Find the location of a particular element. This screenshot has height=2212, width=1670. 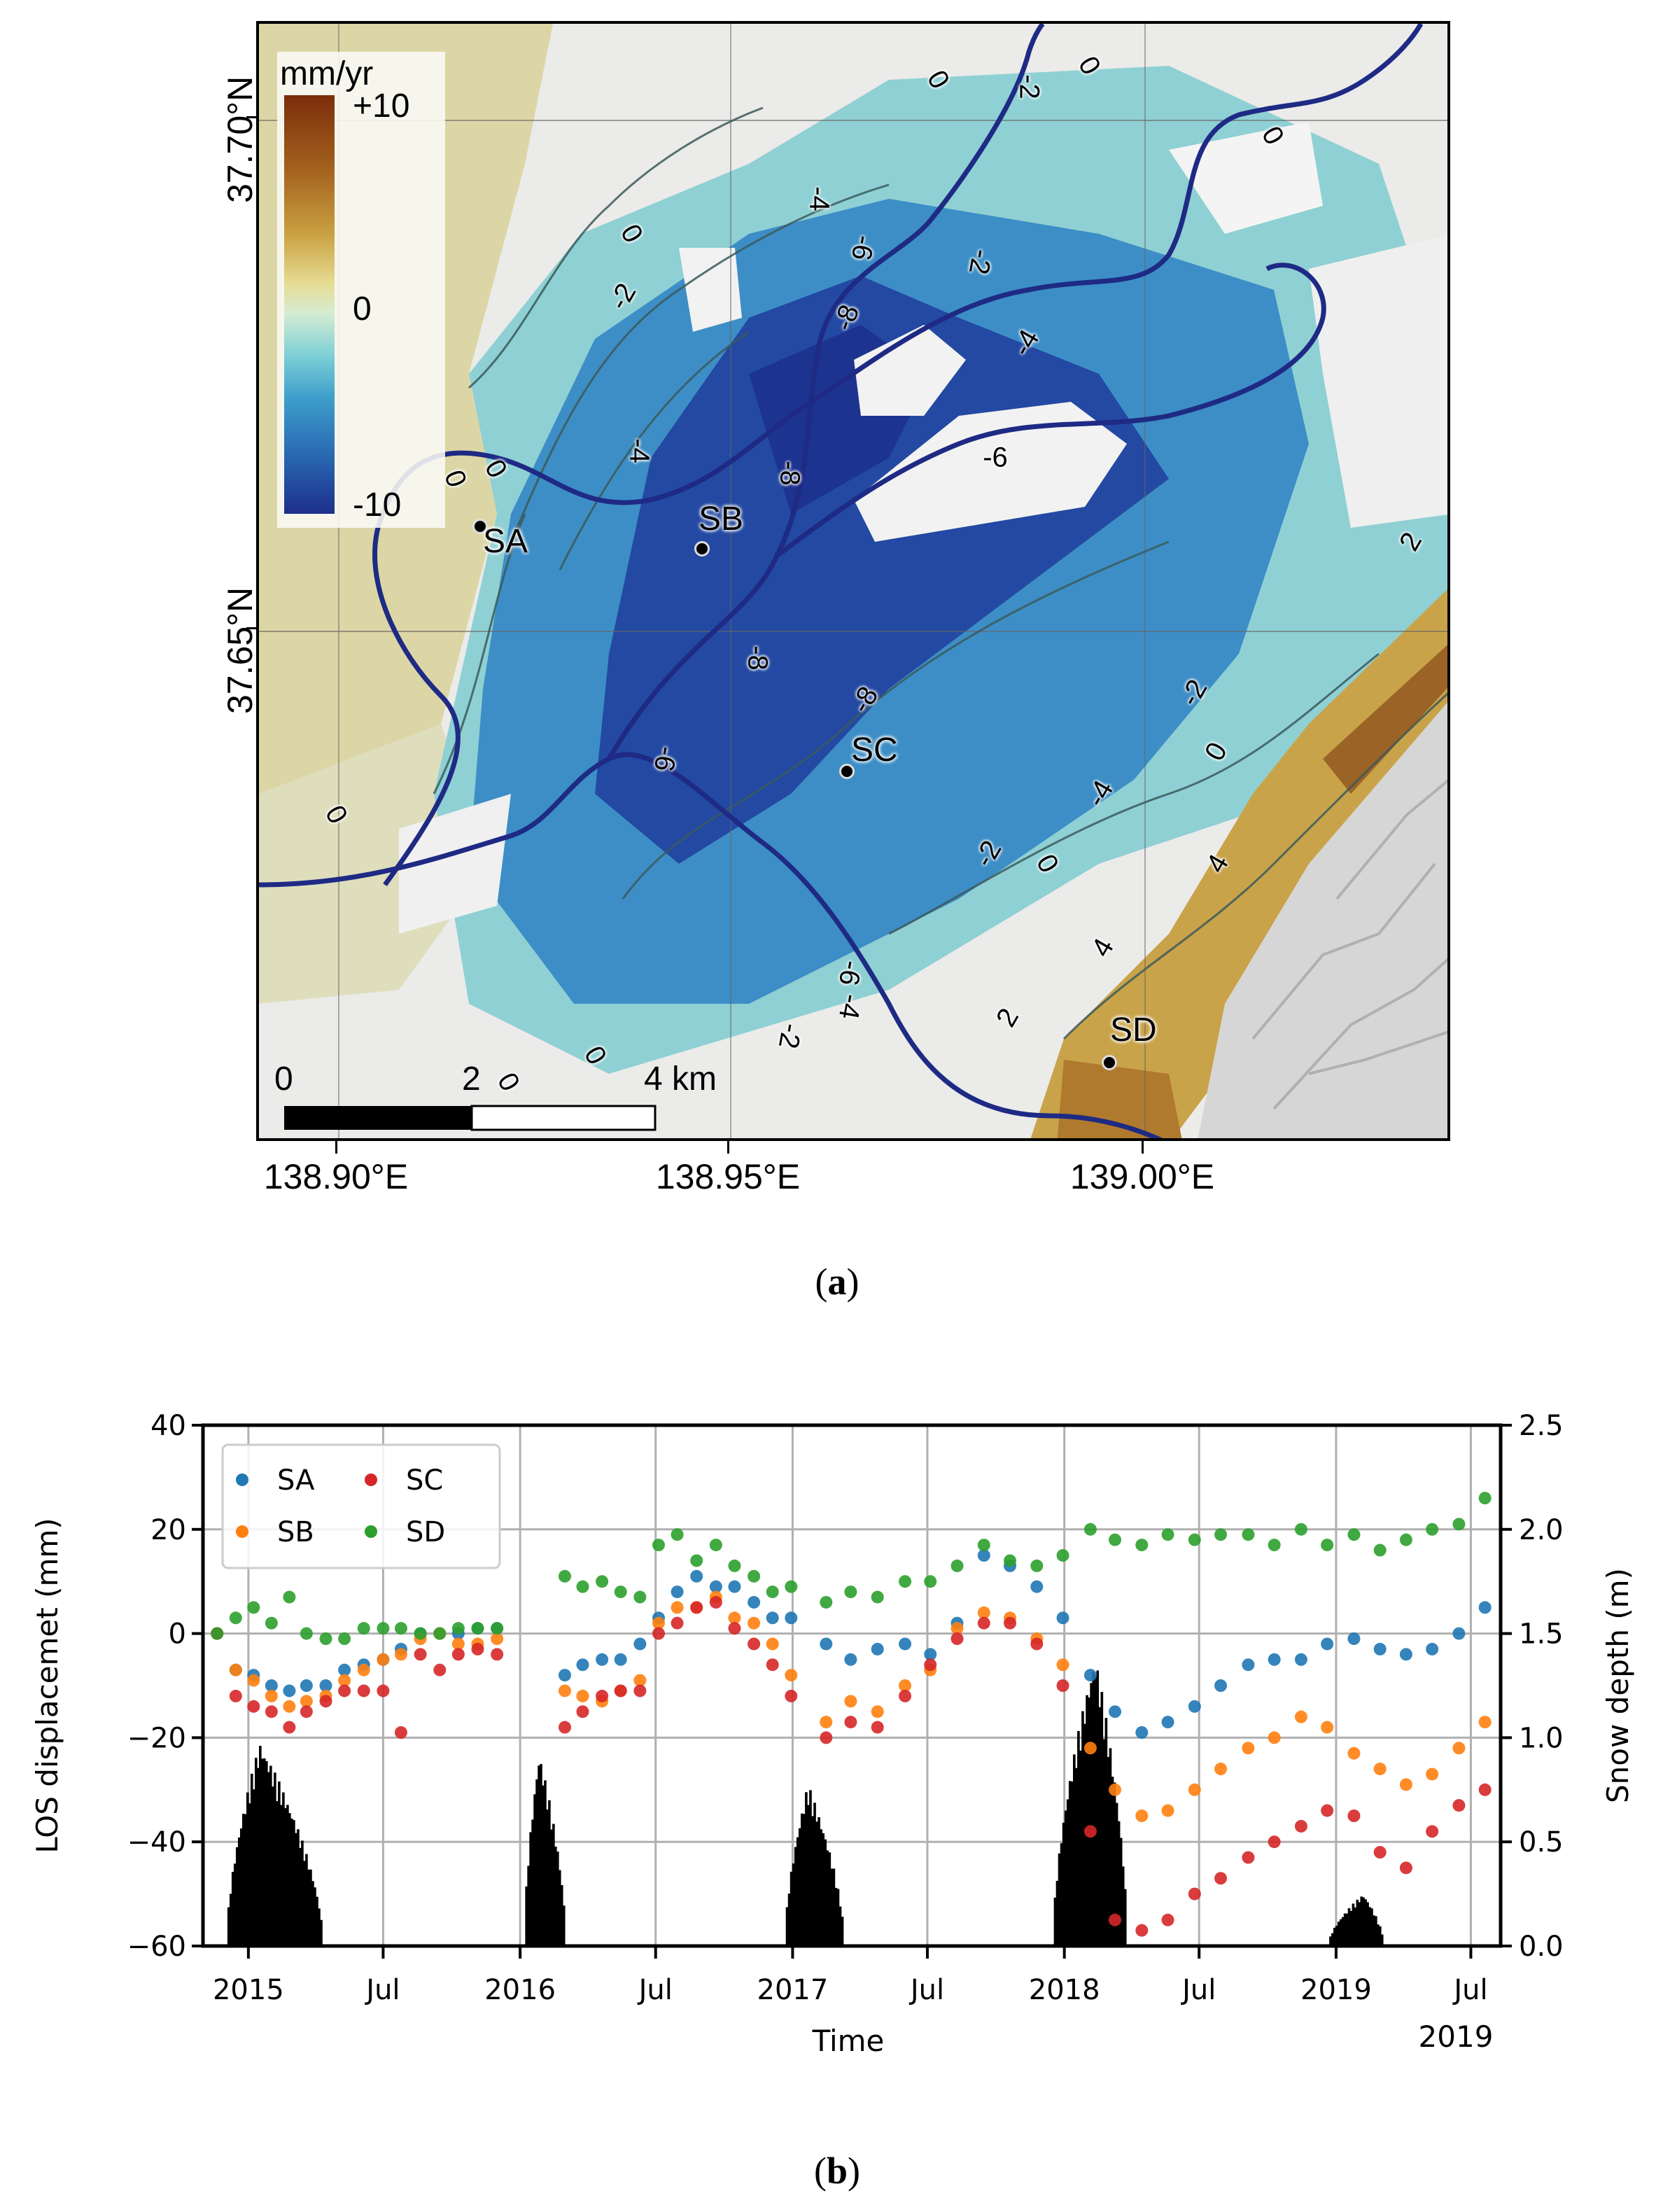

caption-a: (a) is located at coordinates (837, 1282).